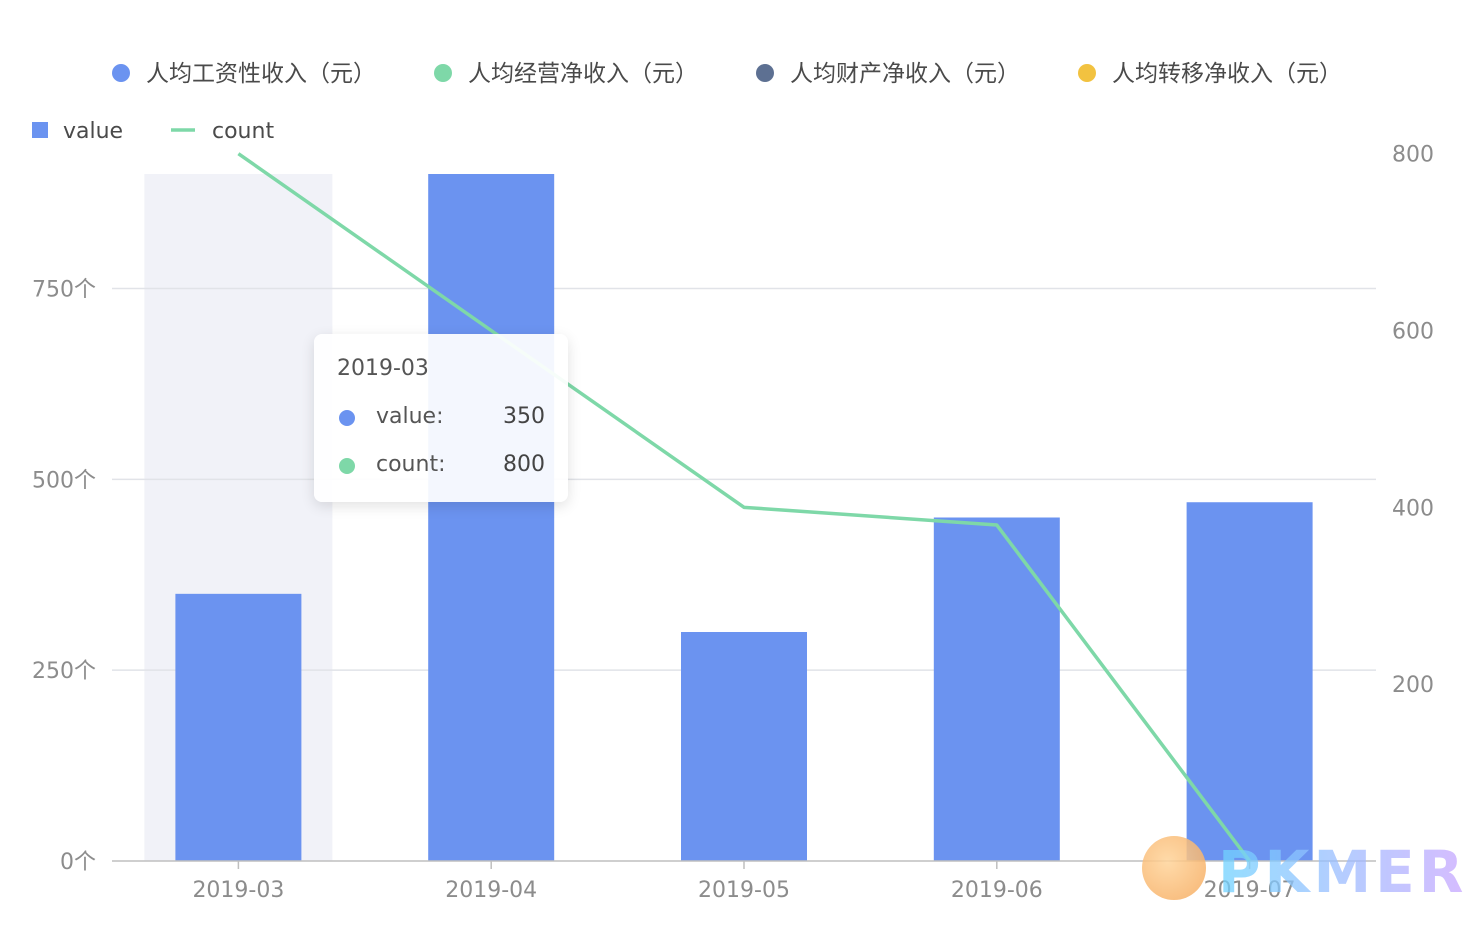 The height and width of the screenshot is (952, 1484). I want to click on x-tick-label: 2019-07, so click(1250, 890).